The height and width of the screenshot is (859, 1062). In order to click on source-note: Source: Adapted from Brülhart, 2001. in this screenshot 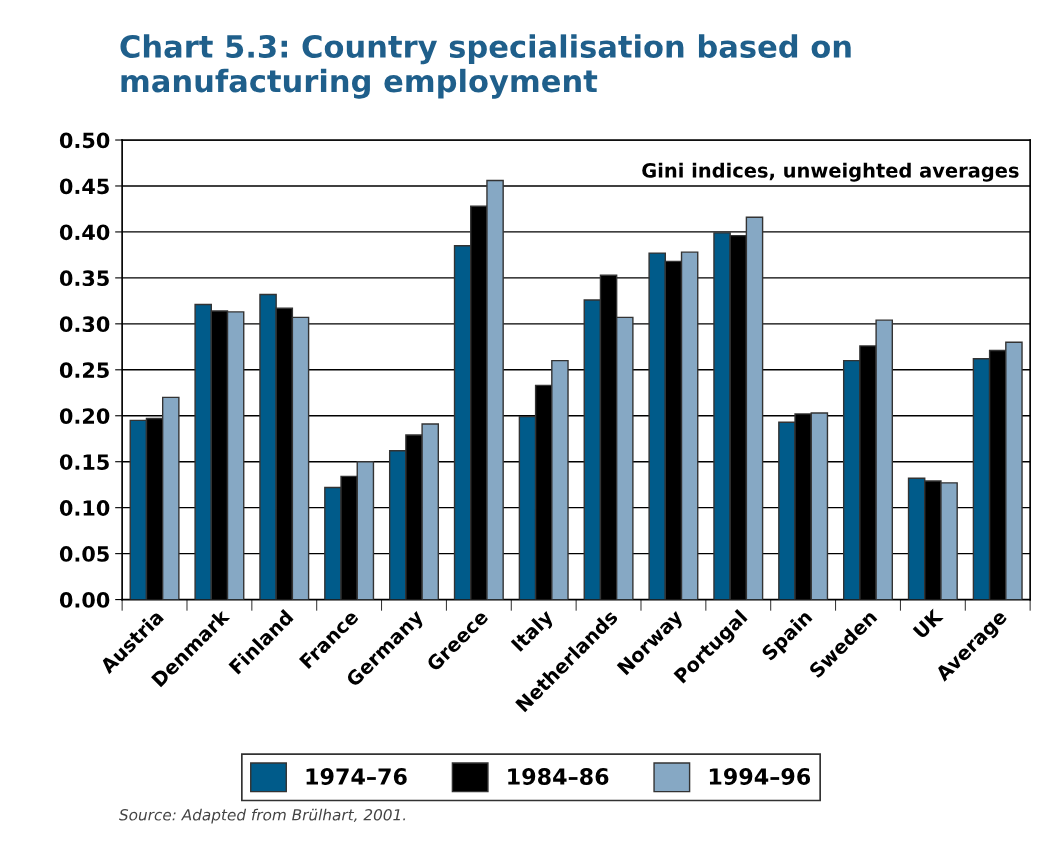, I will do `click(262, 816)`.